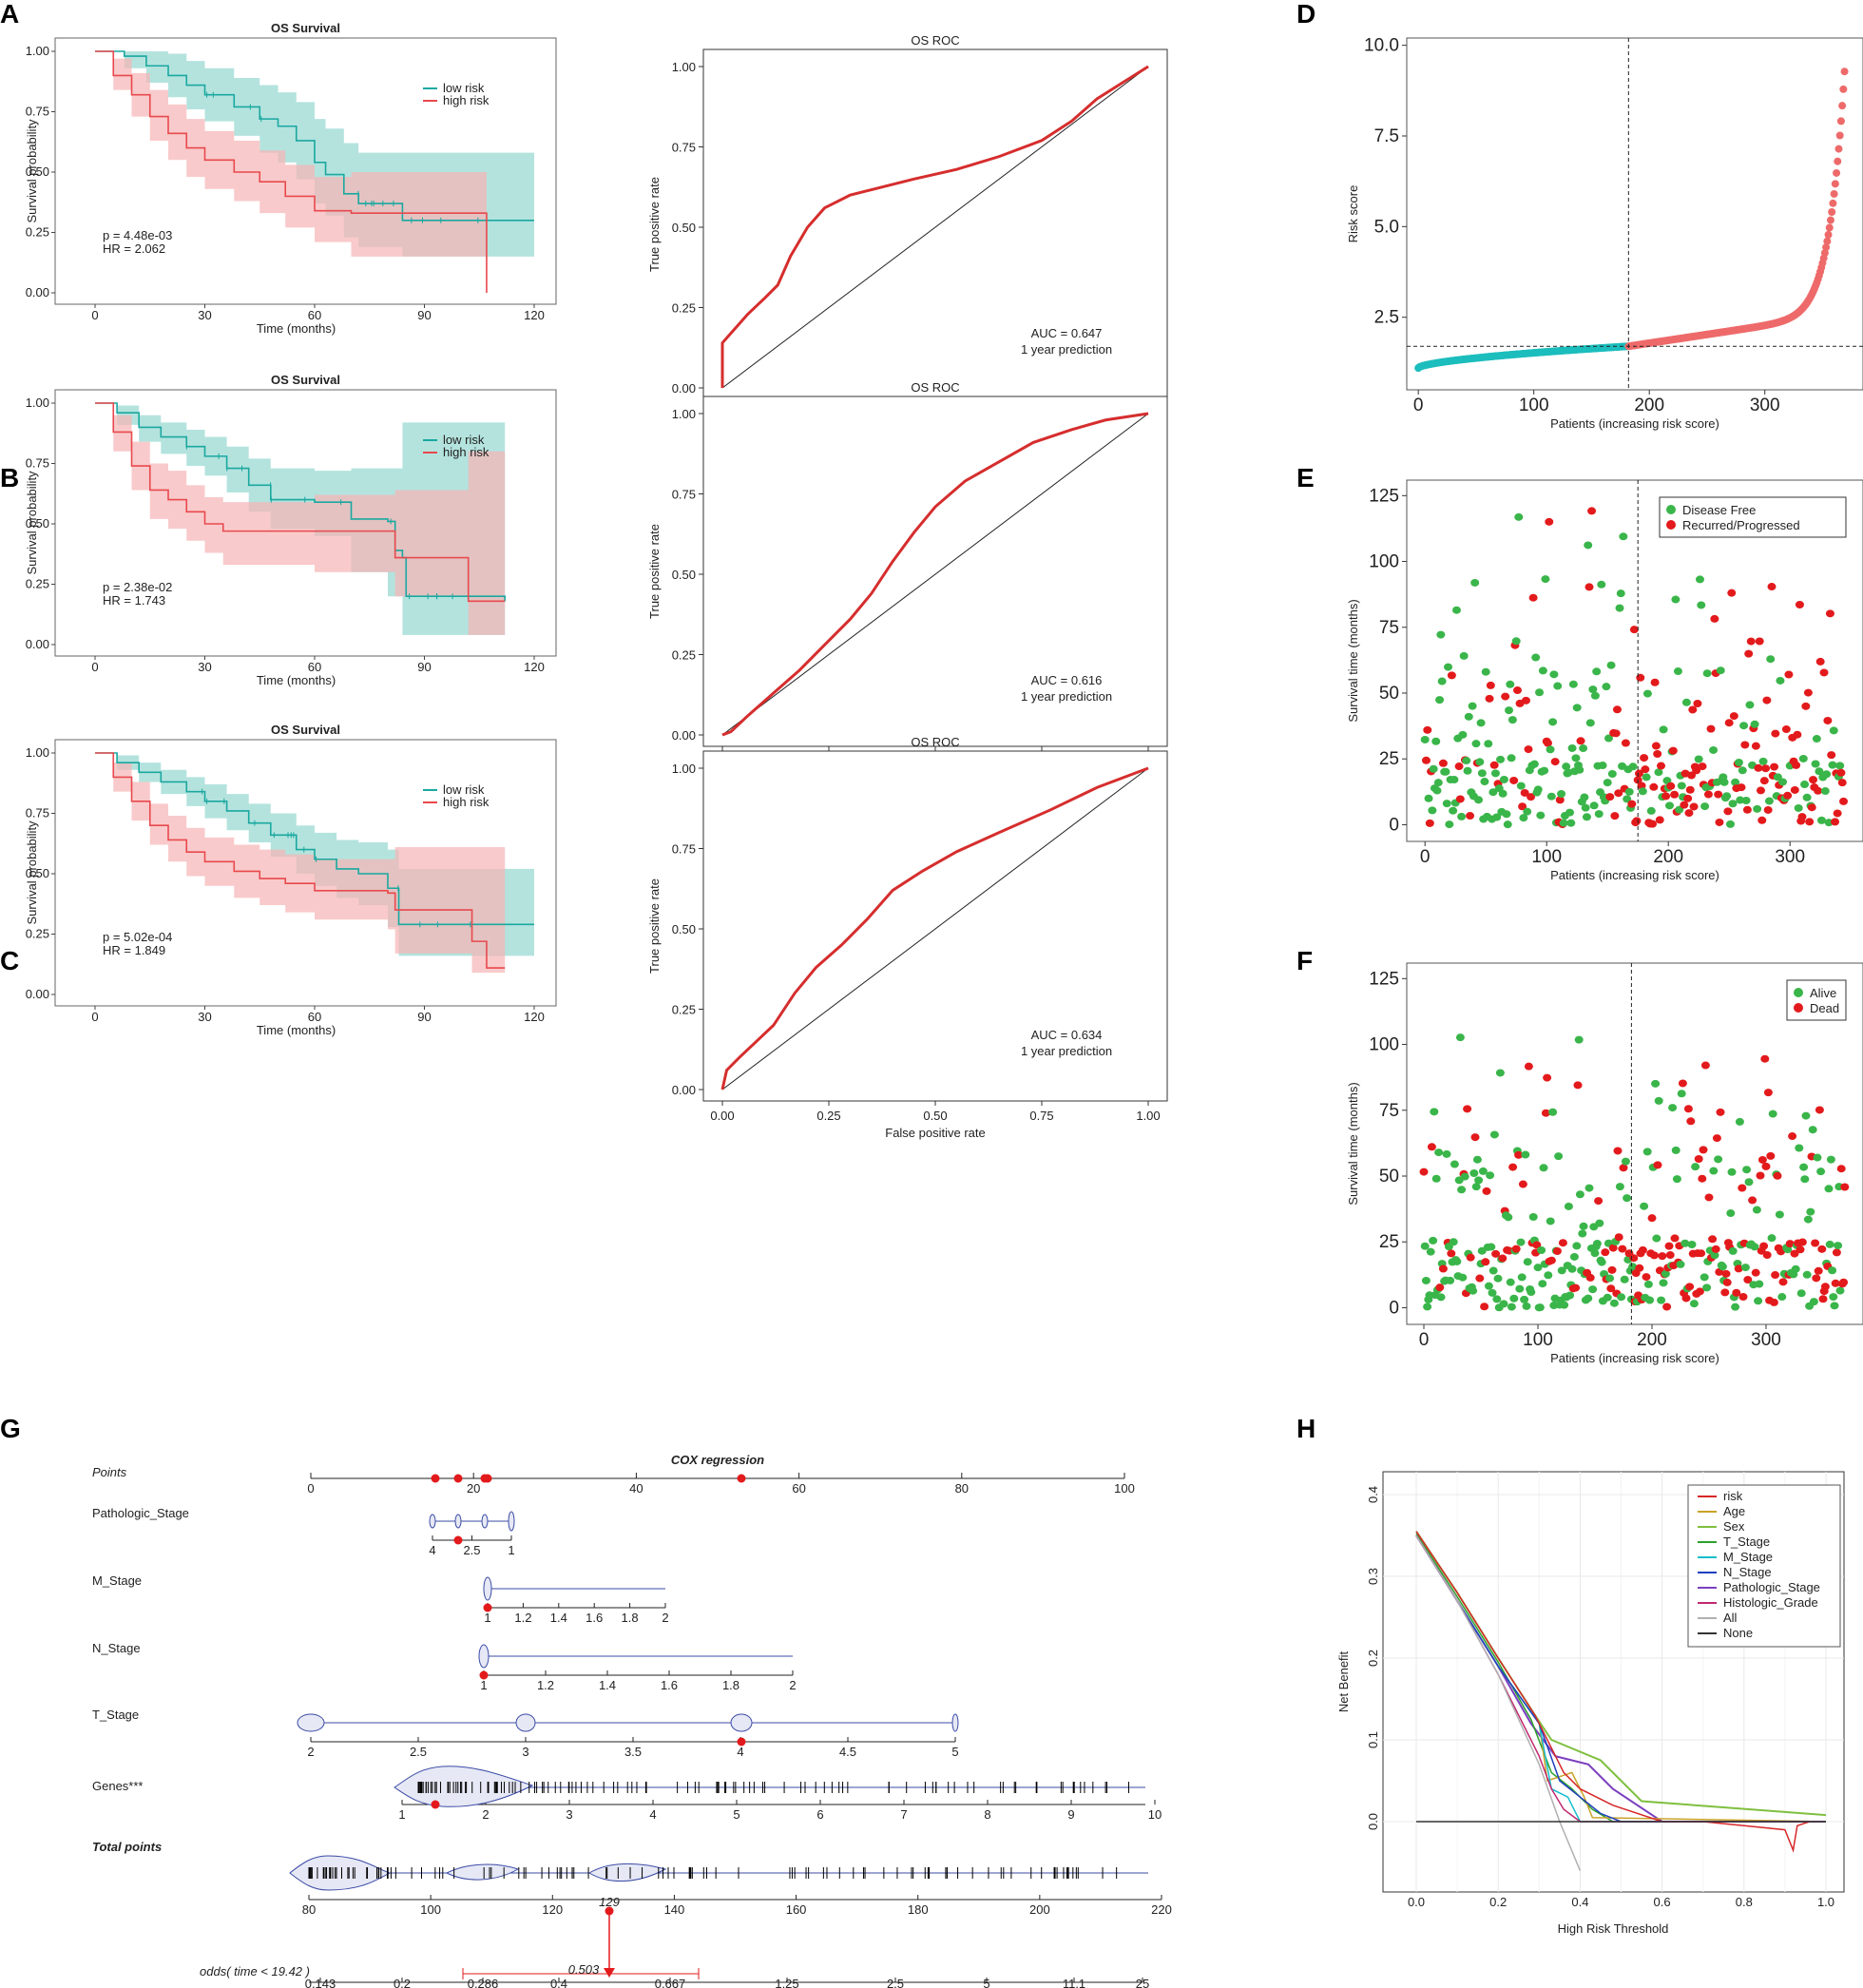 The width and height of the screenshot is (1863, 1988). What do you see at coordinates (1652, 1340) in the screenshot?
I see `x-tick-label: 200` at bounding box center [1652, 1340].